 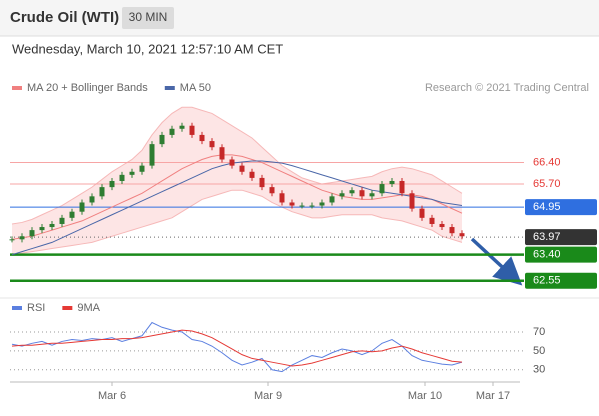 I want to click on legend-label: RSI, so click(x=36, y=308).